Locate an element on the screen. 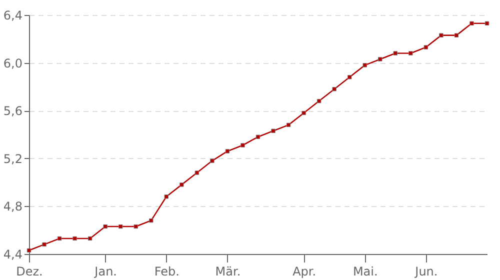 This screenshot has width=500, height=280. x-tick-label: Apr. is located at coordinates (304, 271).